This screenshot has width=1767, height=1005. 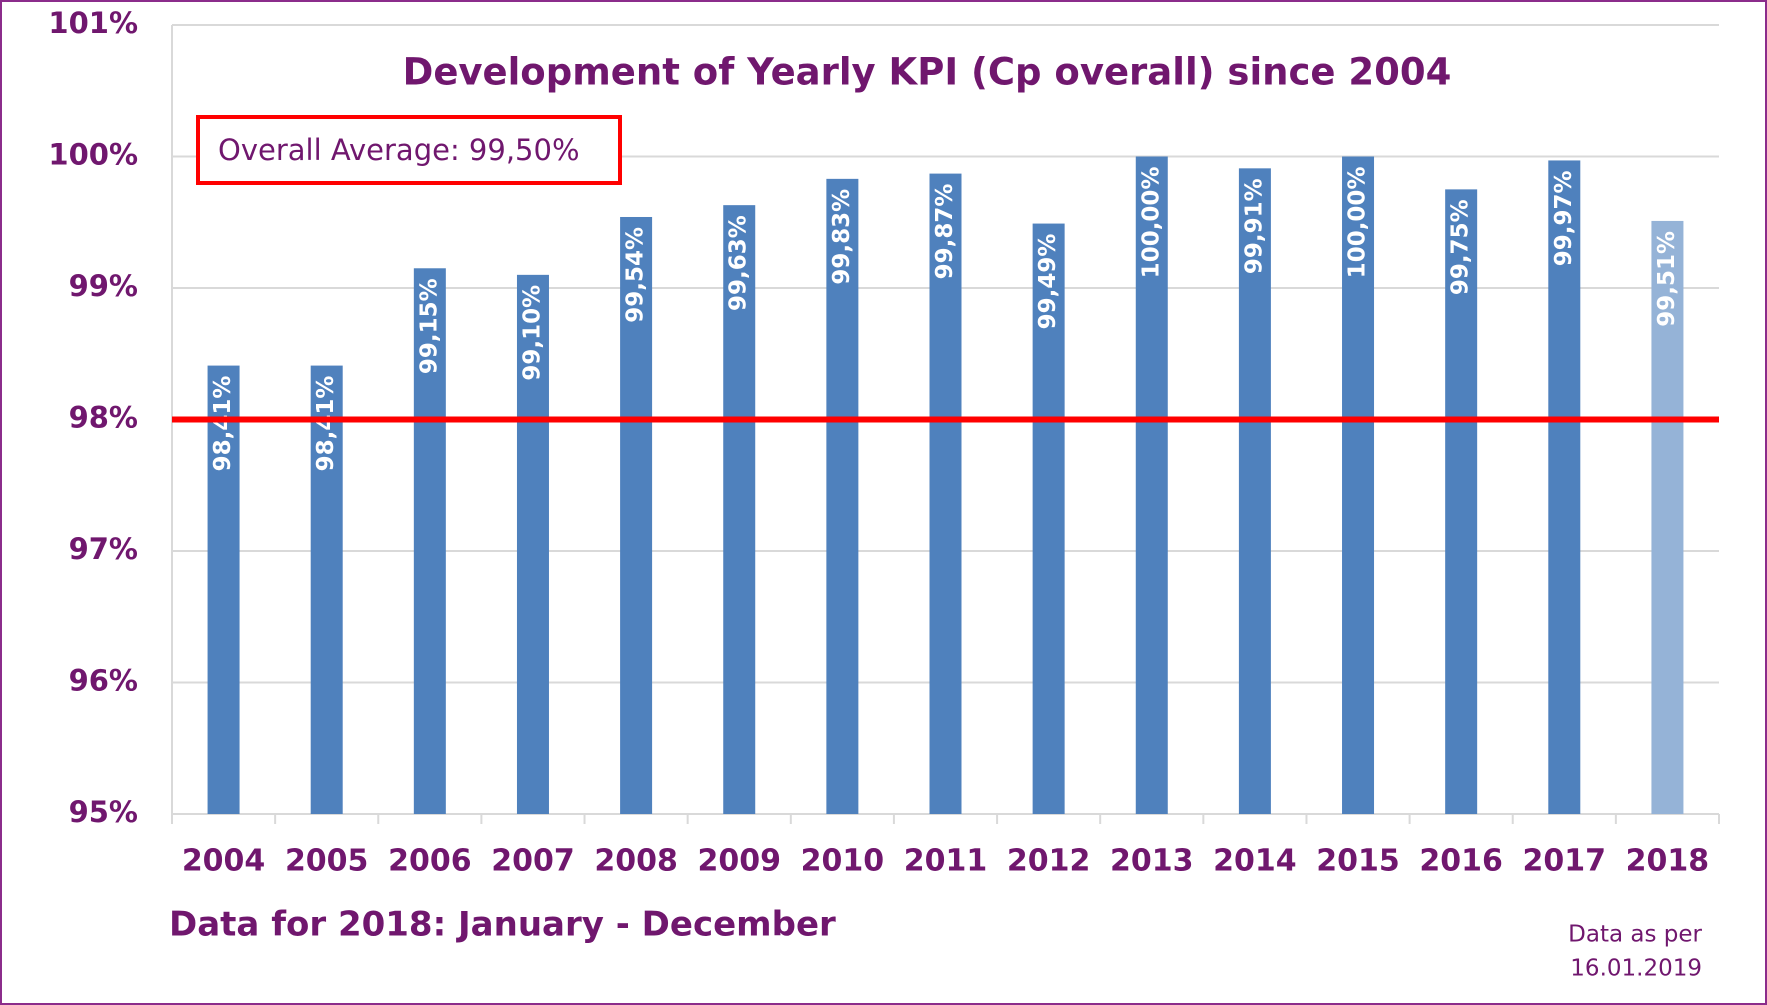 What do you see at coordinates (103, 681) in the screenshot?
I see `y-tick-label: 96%` at bounding box center [103, 681].